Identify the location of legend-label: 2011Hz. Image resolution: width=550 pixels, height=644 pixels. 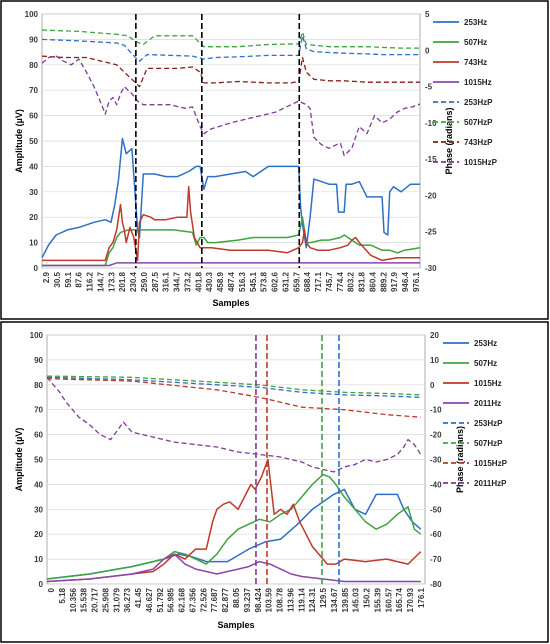
(487, 403).